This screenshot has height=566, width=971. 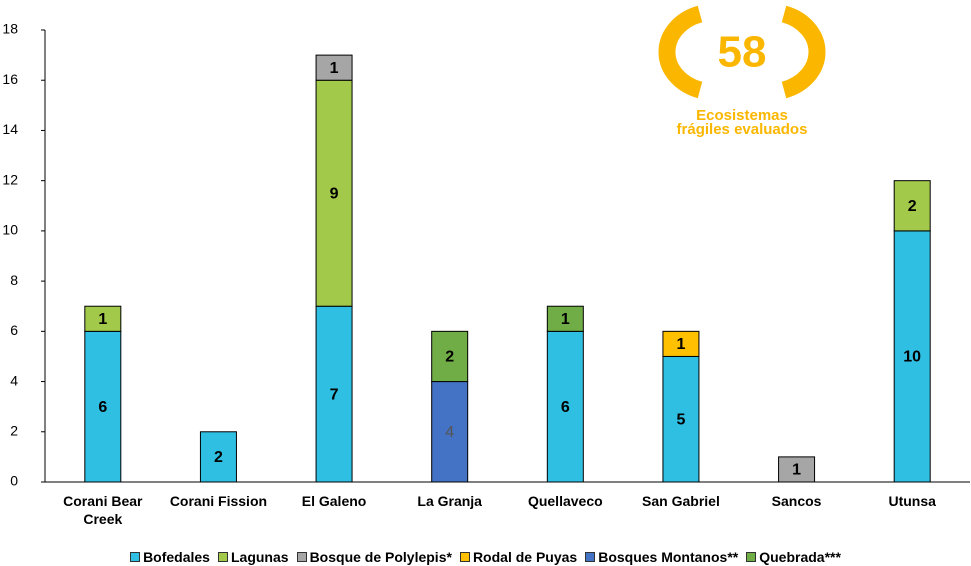 What do you see at coordinates (10, 79) in the screenshot?
I see `y-tick-label: 16` at bounding box center [10, 79].